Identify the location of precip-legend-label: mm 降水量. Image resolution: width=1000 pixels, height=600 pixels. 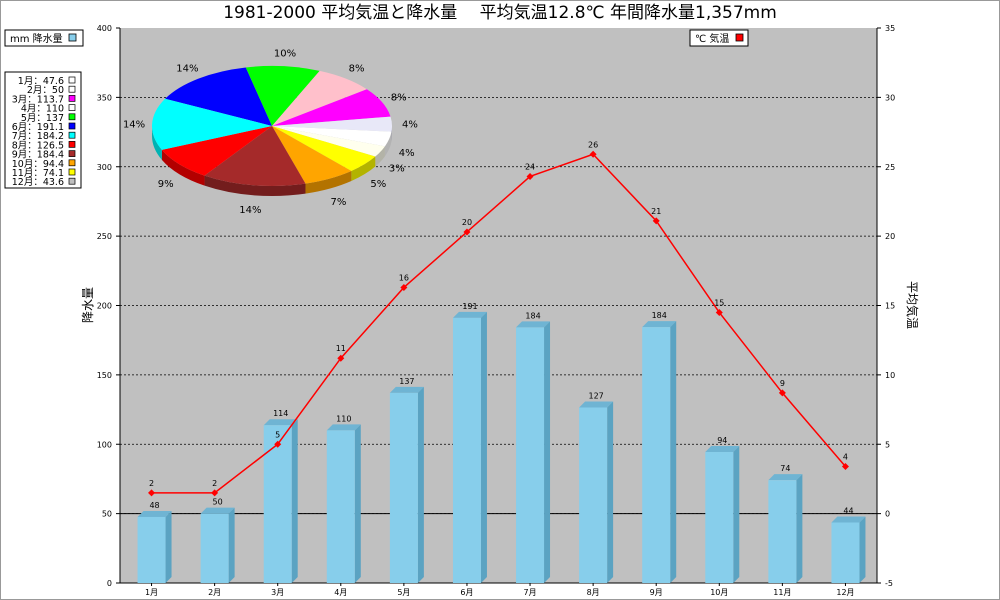
(36, 38).